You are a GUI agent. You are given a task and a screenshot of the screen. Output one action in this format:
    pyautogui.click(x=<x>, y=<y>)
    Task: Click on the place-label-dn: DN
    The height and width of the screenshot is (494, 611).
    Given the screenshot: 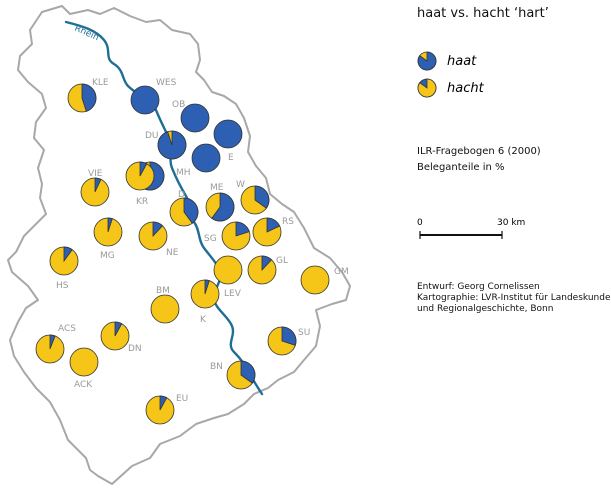 What is the action you would take?
    pyautogui.click(x=135, y=349)
    